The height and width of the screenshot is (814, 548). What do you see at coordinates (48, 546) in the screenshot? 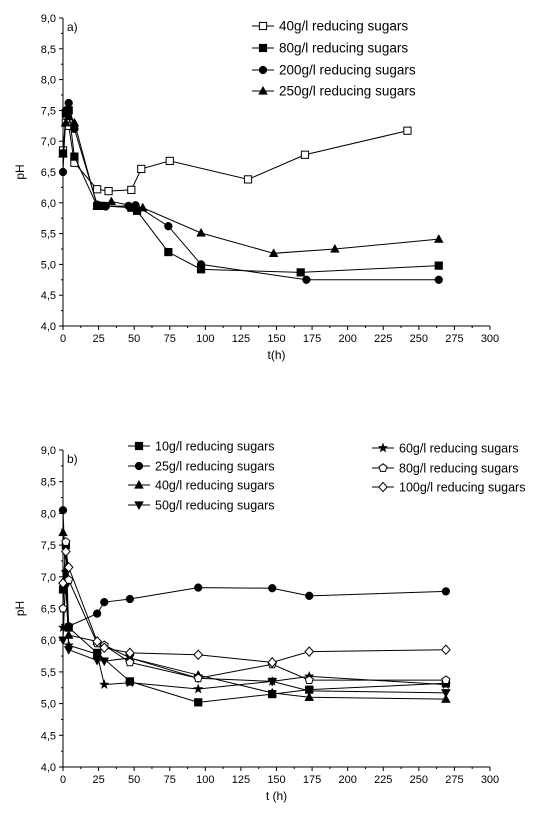
I see `y-tick-label: 7,5` at bounding box center [48, 546].